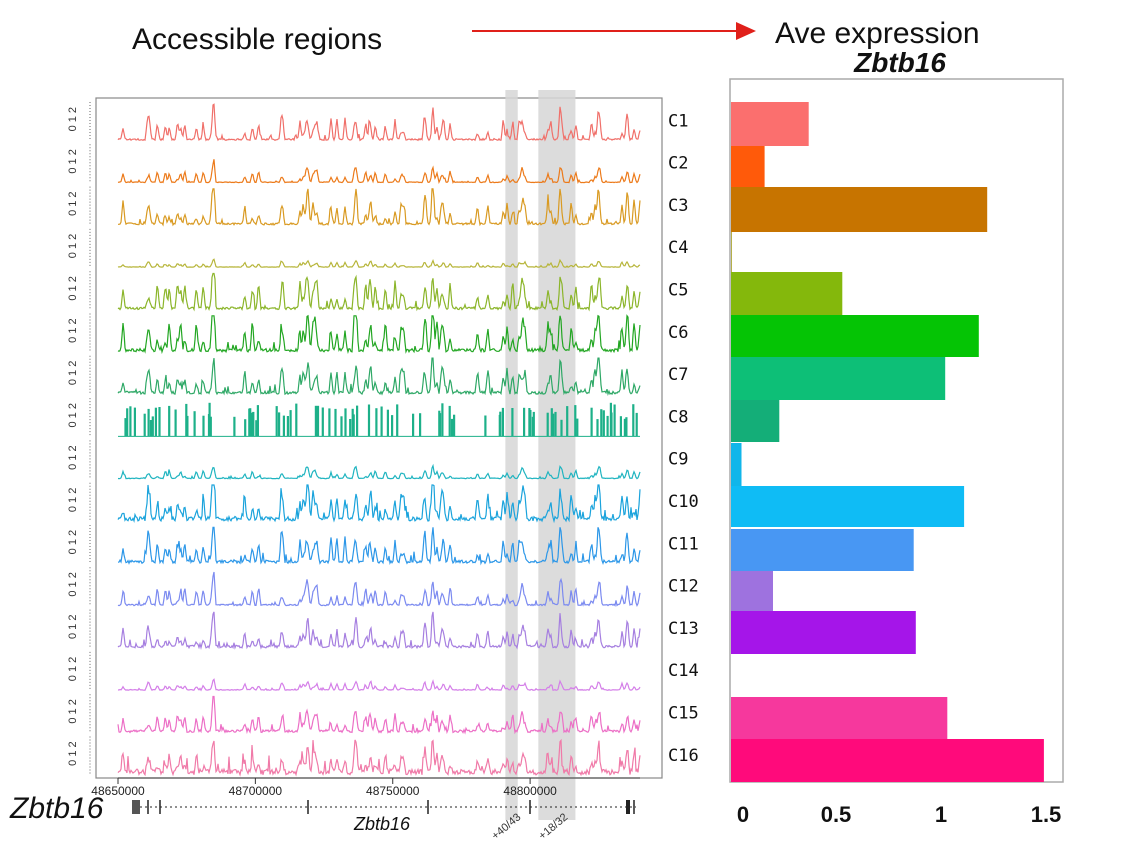 This screenshot has height=845, width=1126. What do you see at coordinates (683, 756) in the screenshot?
I see `cluster-label-C16: C16` at bounding box center [683, 756].